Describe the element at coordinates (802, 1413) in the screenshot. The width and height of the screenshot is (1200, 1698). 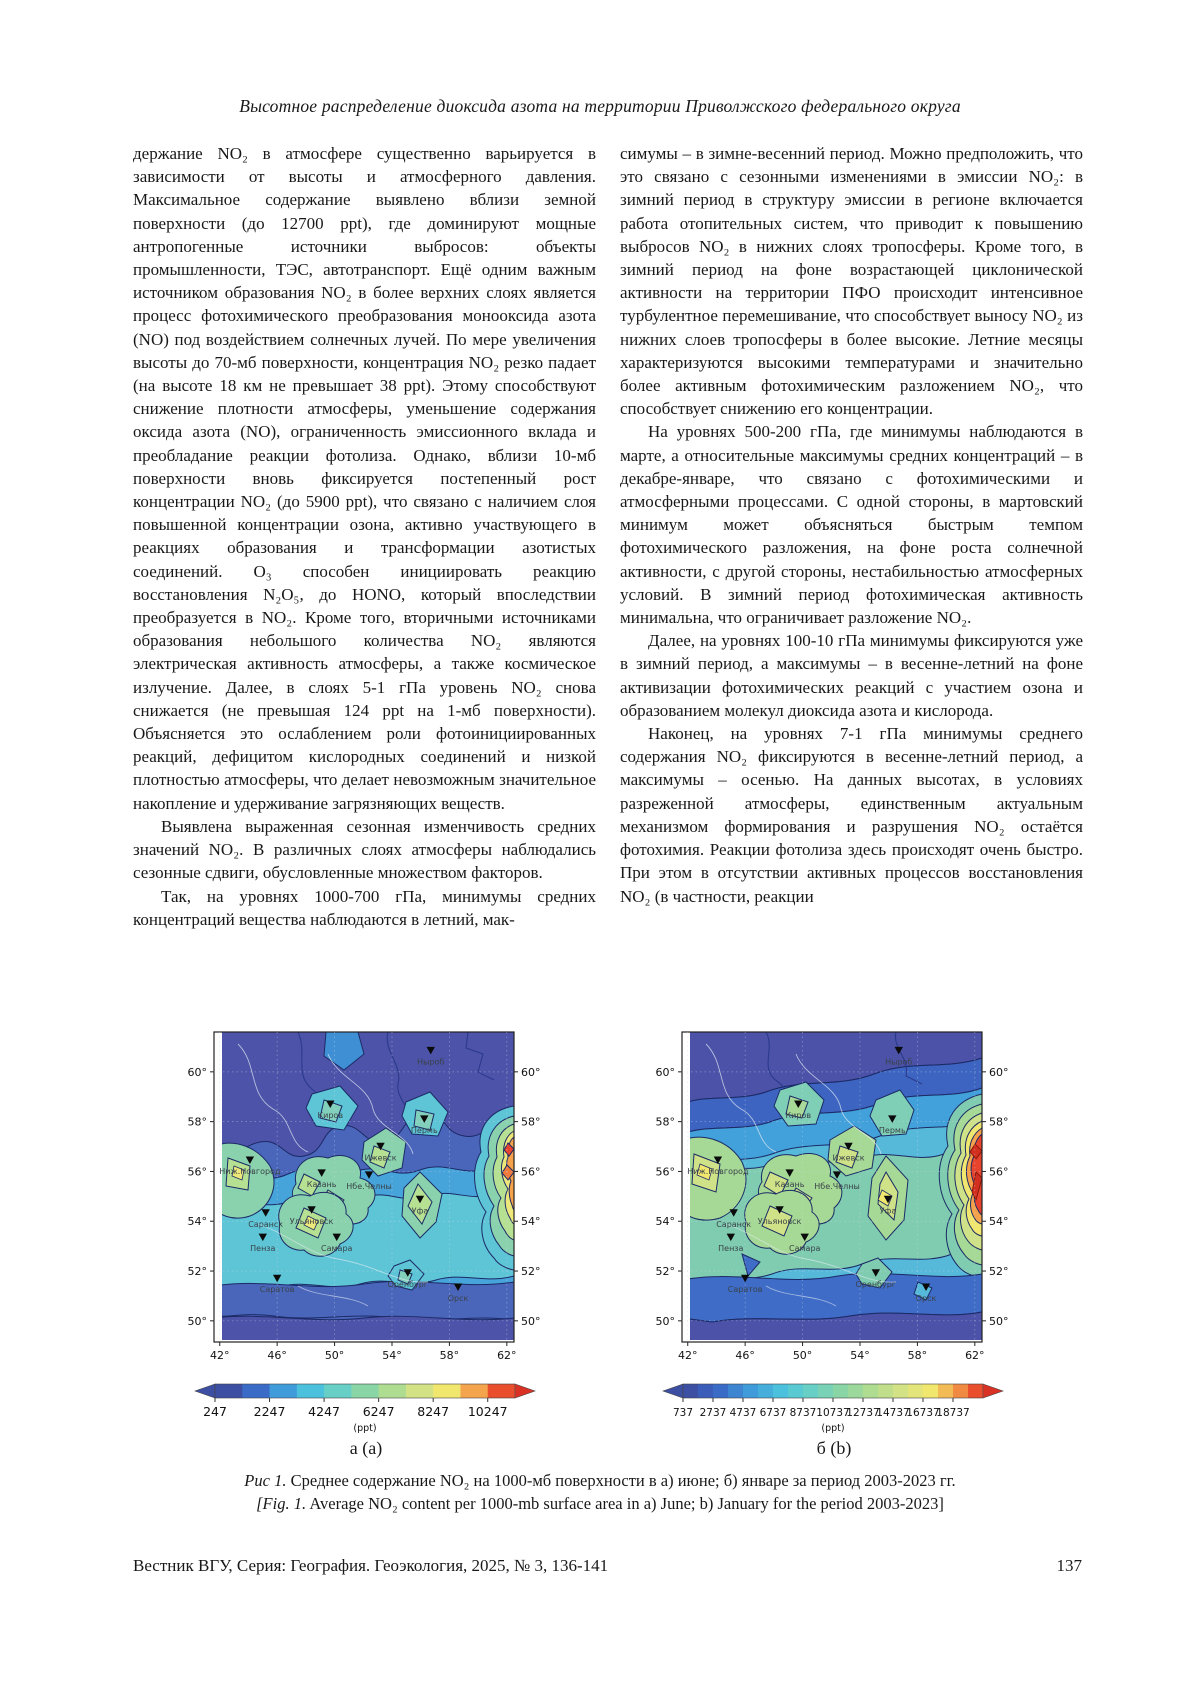
I see `colorbar-tick-label: 8737` at that location.